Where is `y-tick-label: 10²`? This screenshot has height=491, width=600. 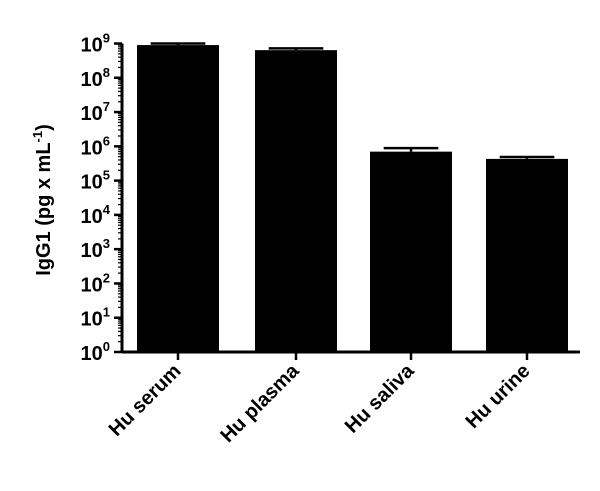 y-tick-label: 10² is located at coordinates (95, 283).